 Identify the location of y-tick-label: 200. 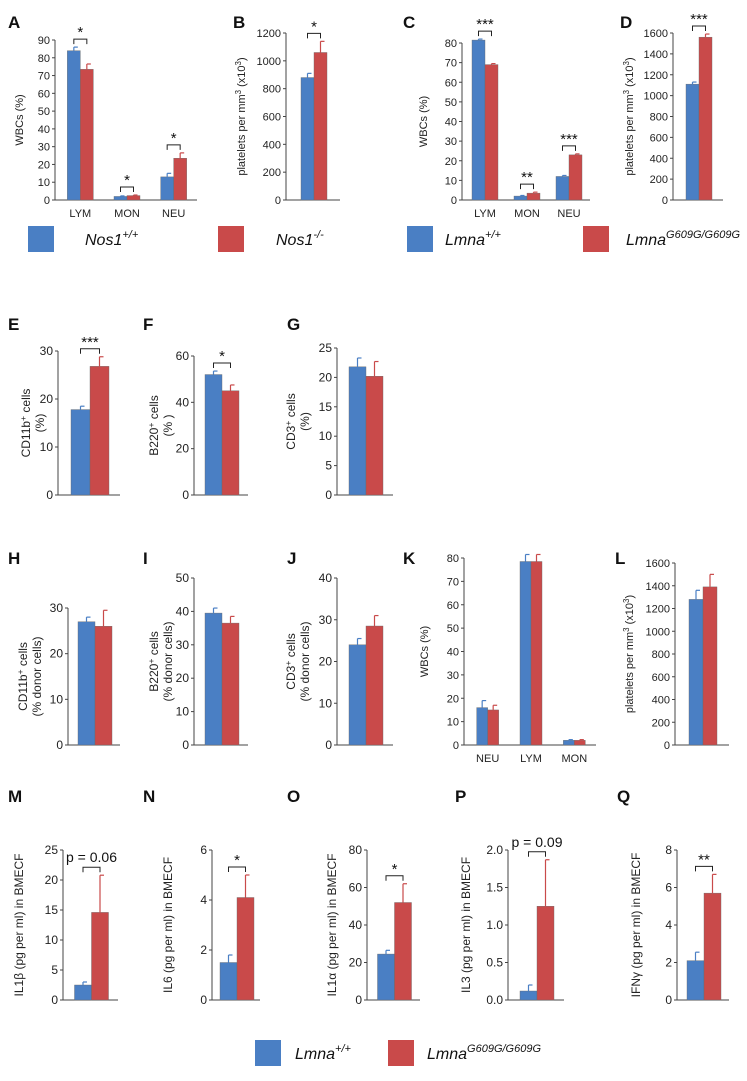
(659, 180).